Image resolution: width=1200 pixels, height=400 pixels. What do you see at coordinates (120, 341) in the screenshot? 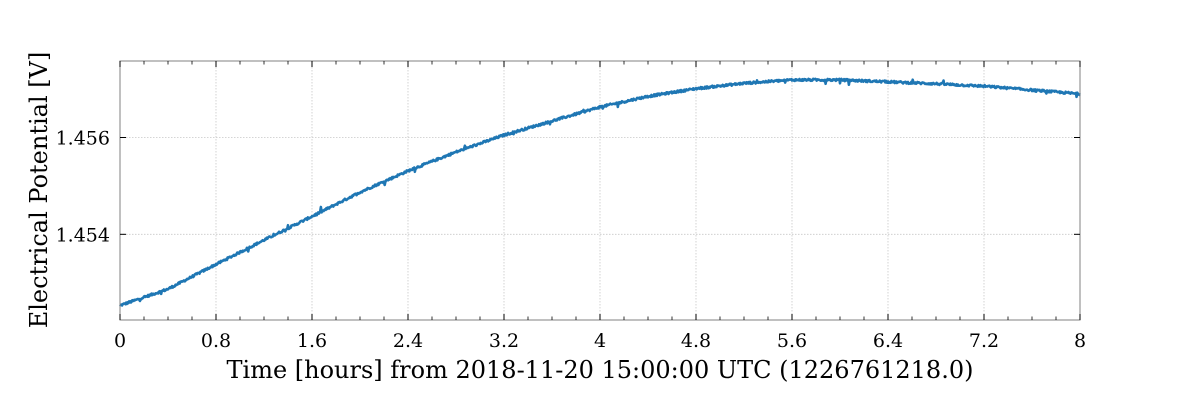
I see `x-tick-label: 0` at bounding box center [120, 341].